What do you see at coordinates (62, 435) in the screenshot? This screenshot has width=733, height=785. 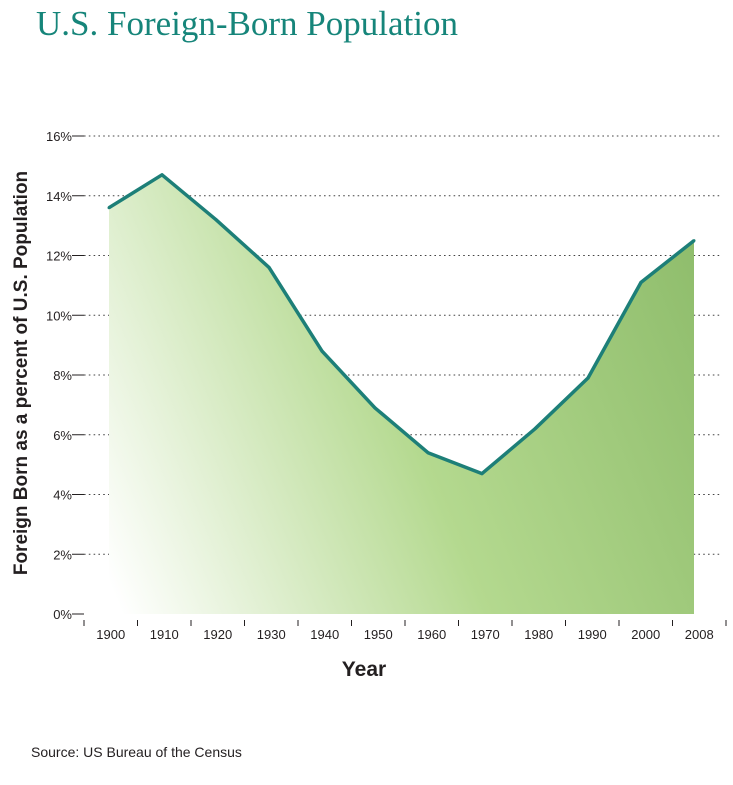 I see `y-tick-label: 6%` at bounding box center [62, 435].